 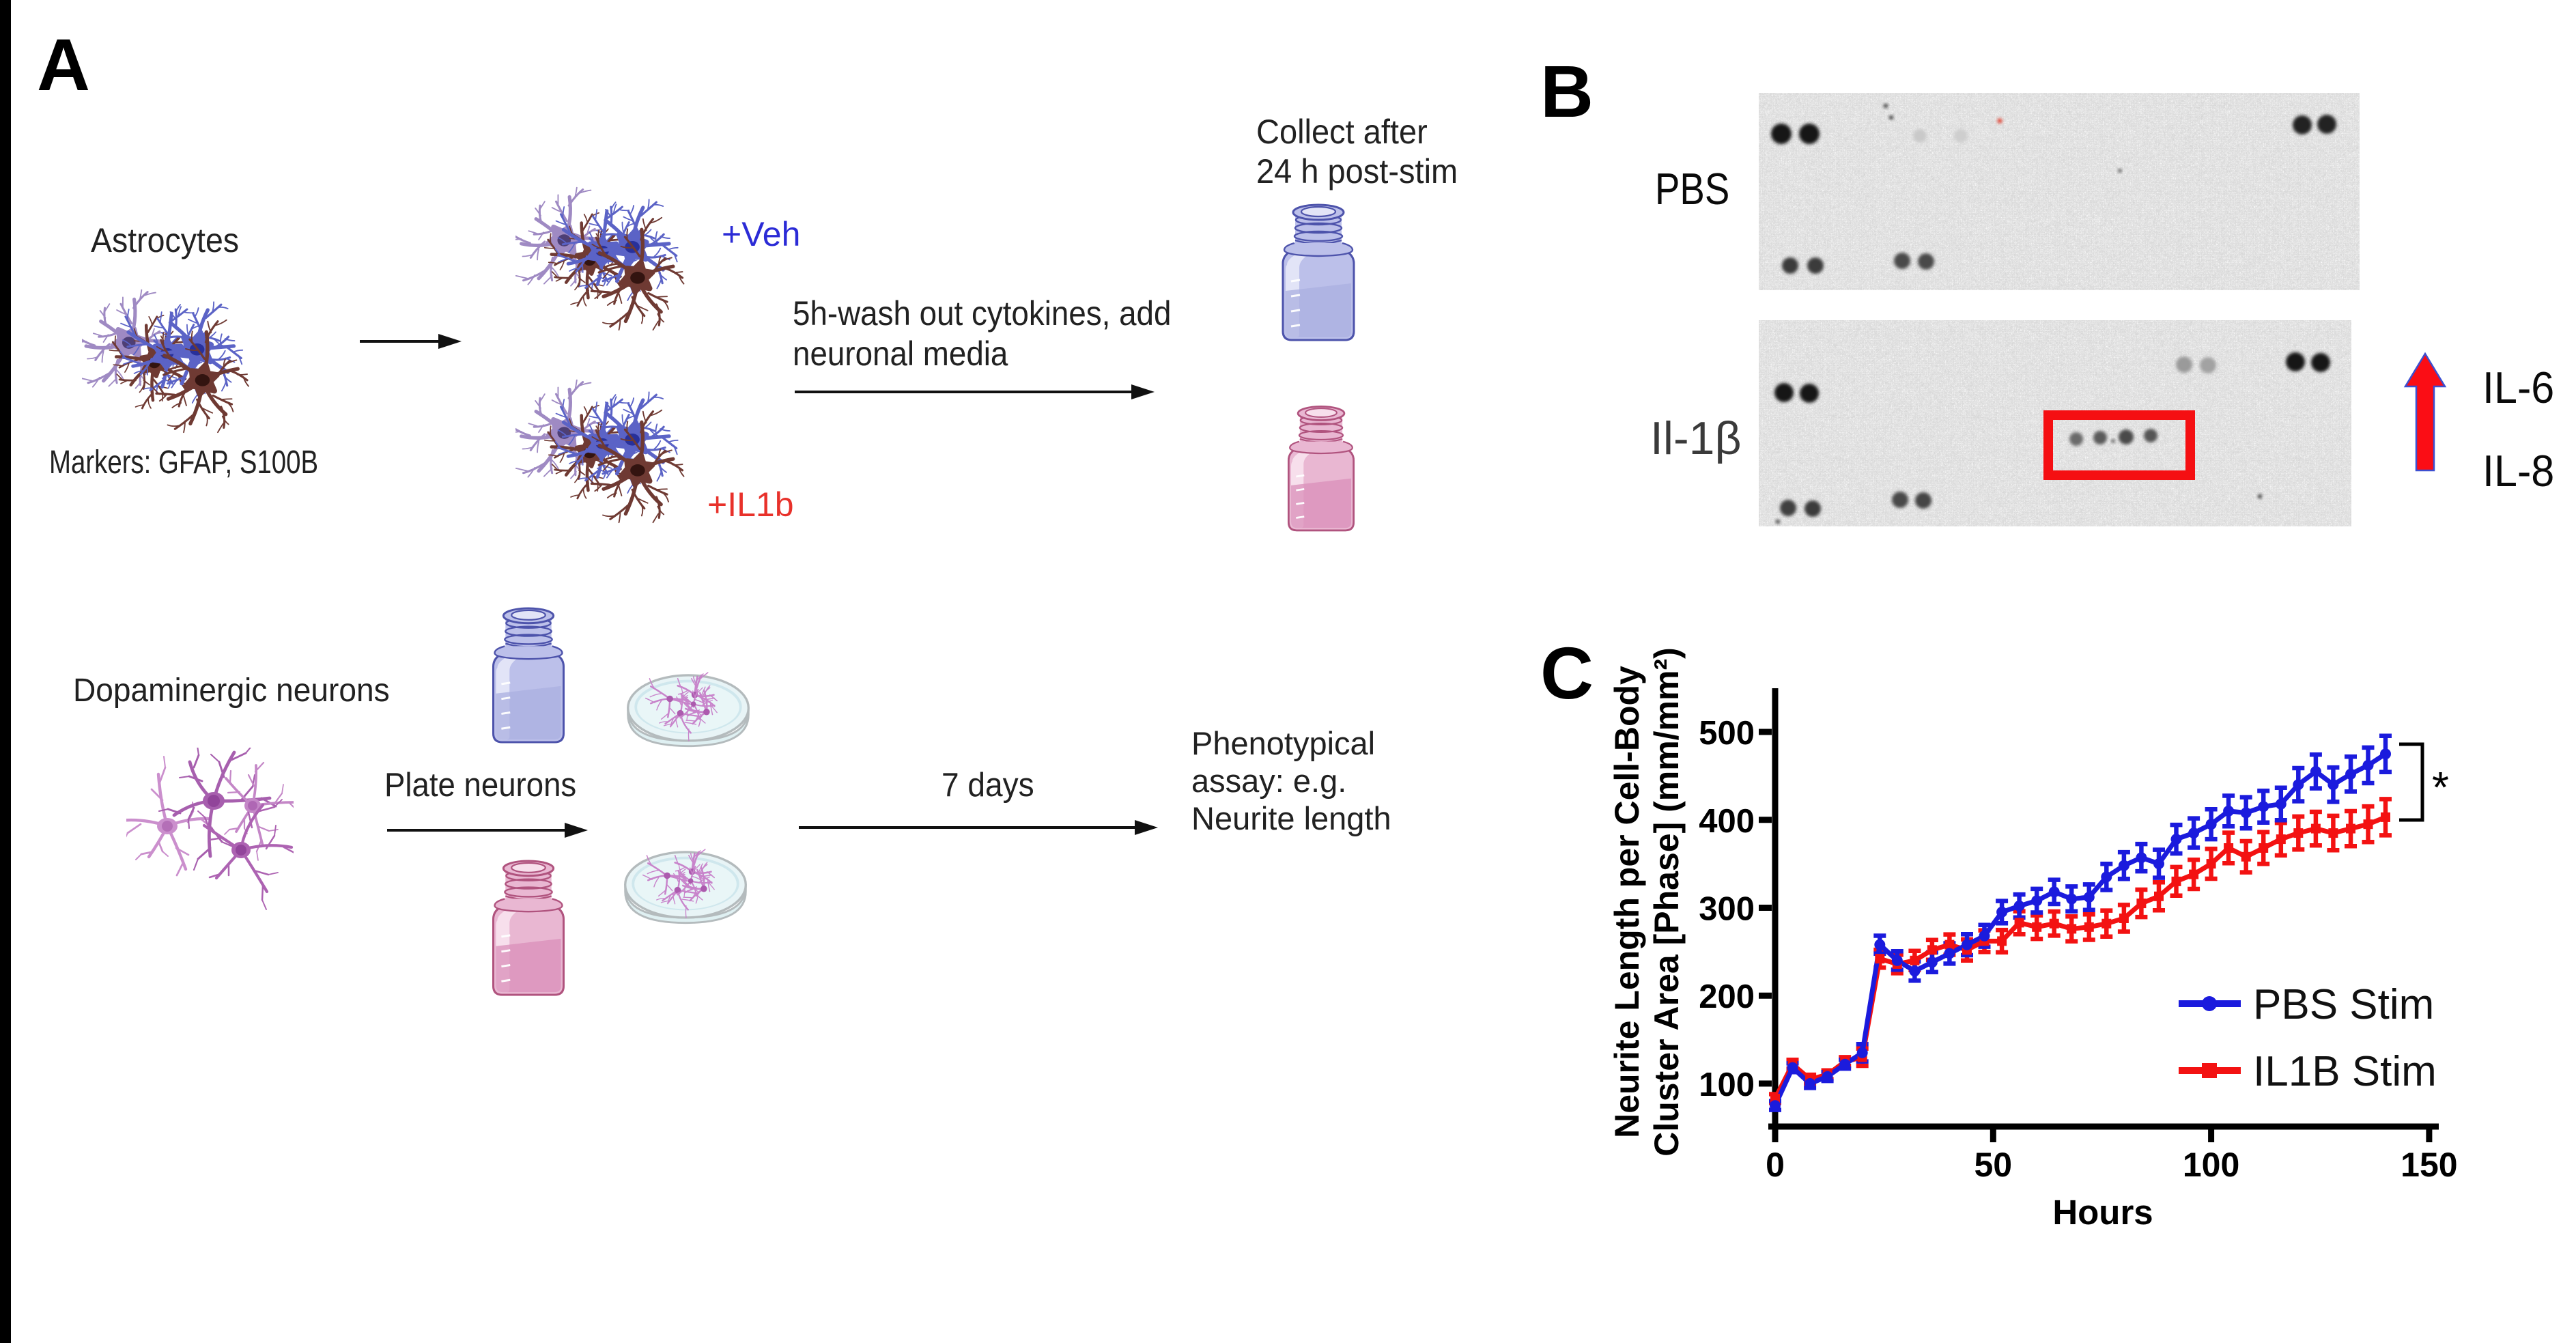 I want to click on svg-text: PBS Stim, so click(x=2343, y=1004).